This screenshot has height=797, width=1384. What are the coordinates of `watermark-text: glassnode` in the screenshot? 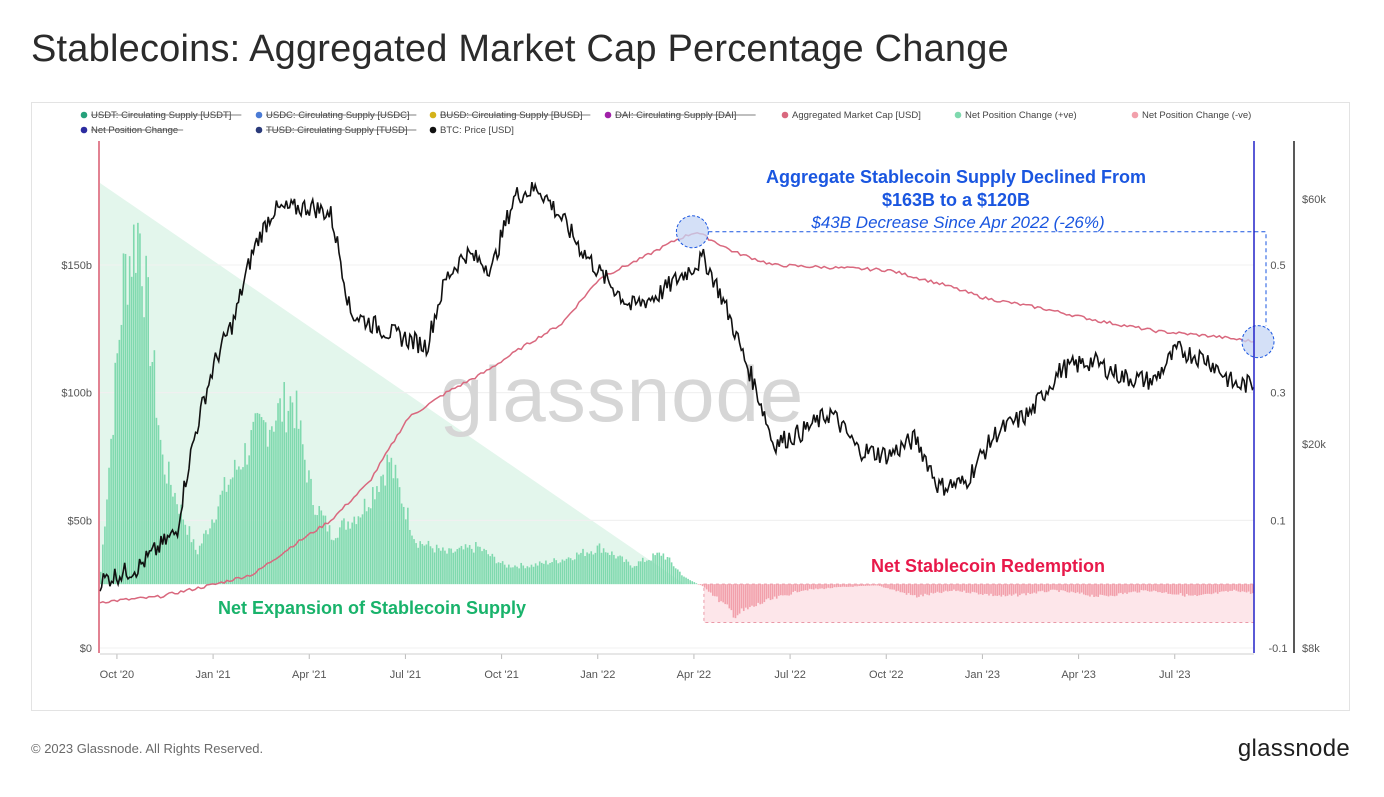 It's located at (622, 394).